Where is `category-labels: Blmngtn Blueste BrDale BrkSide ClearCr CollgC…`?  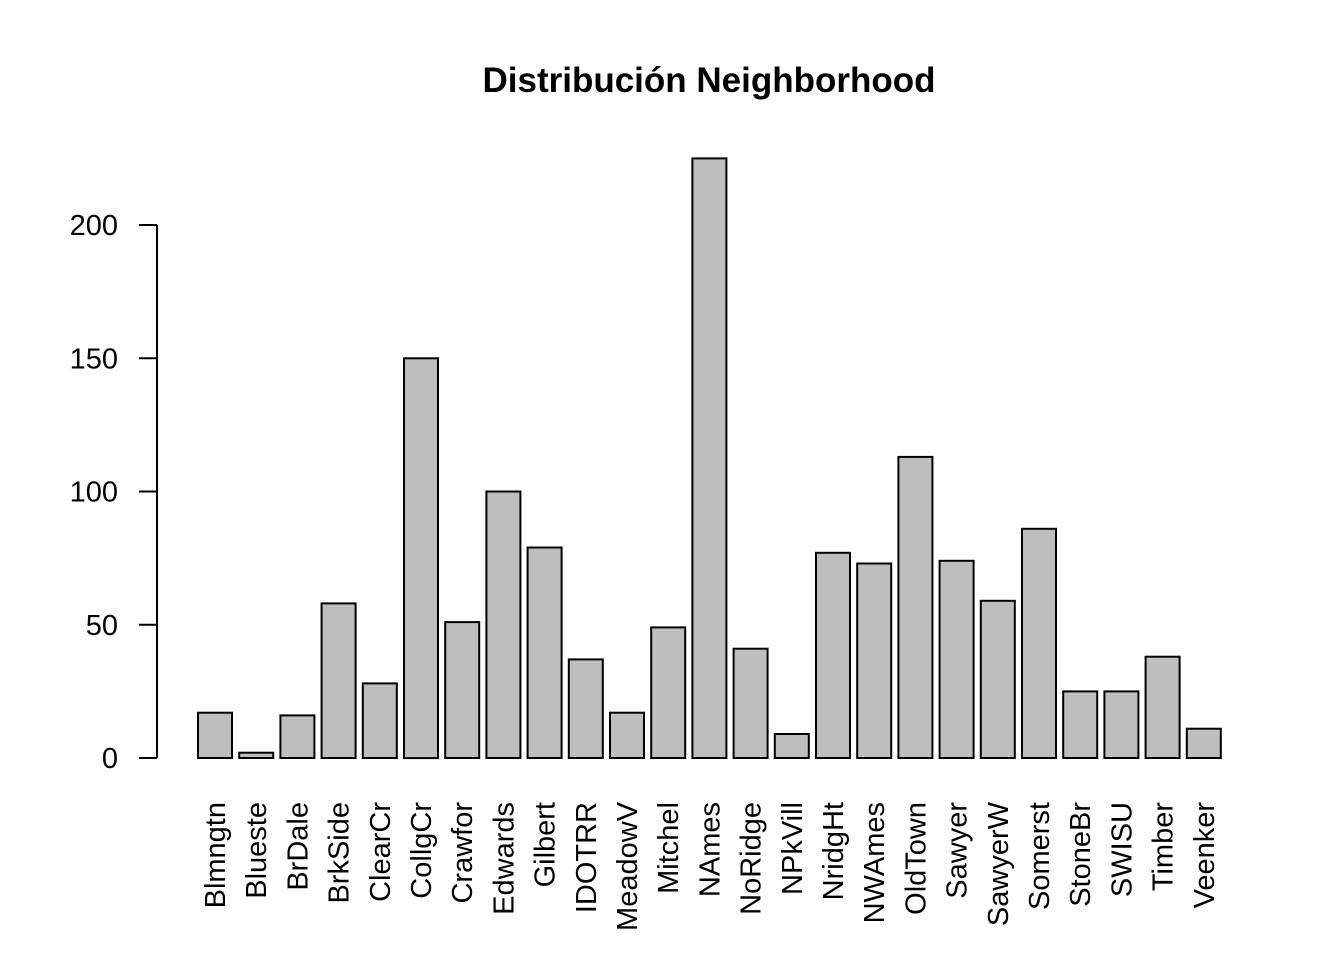
category-labels: Blmngtn Blueste BrDale BrkSide ClearCr CollgC… is located at coordinates (710, 866).